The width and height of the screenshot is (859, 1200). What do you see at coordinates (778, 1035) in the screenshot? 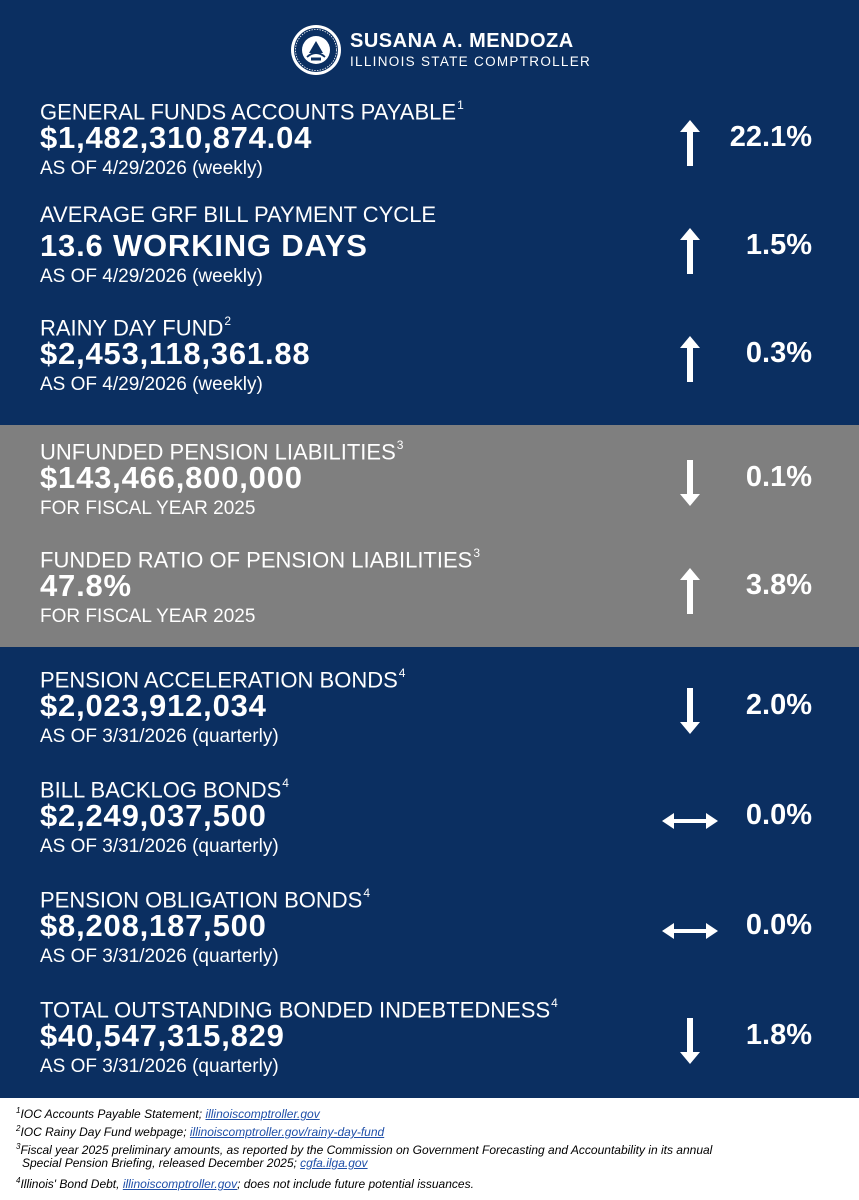
I see `metric-change: 1.8%` at bounding box center [778, 1035].